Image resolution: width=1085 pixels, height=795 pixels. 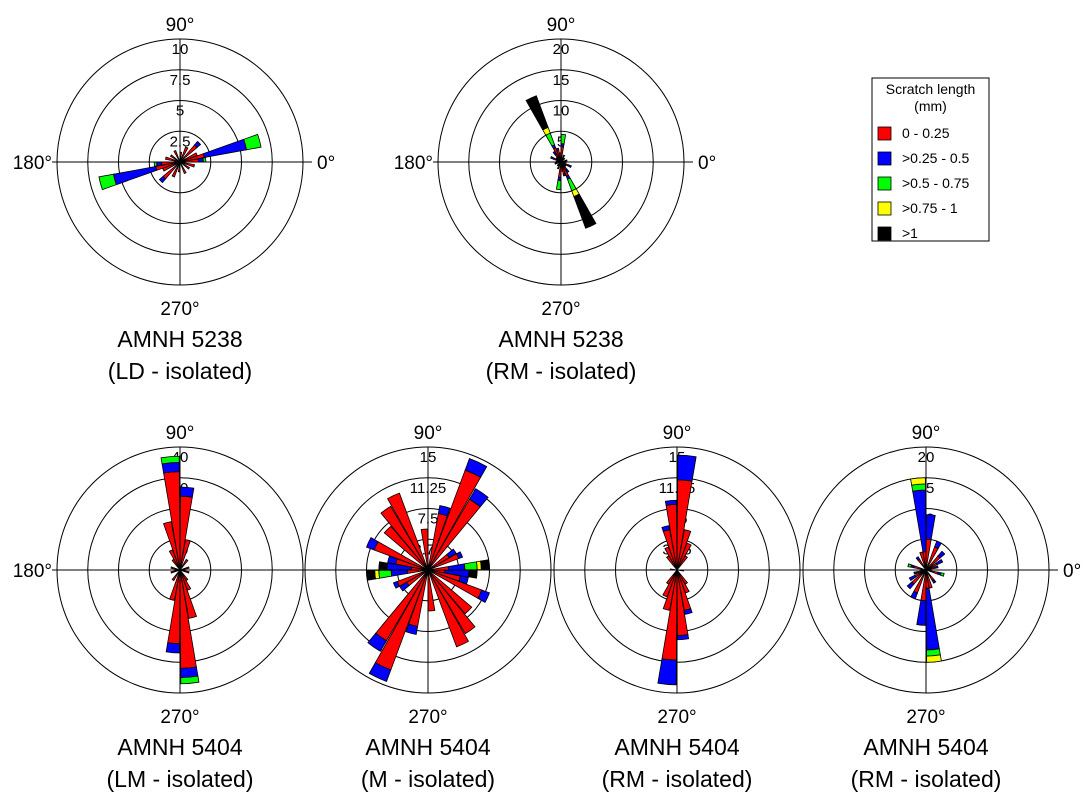 I want to click on legend-label: >1, so click(x=910, y=233).